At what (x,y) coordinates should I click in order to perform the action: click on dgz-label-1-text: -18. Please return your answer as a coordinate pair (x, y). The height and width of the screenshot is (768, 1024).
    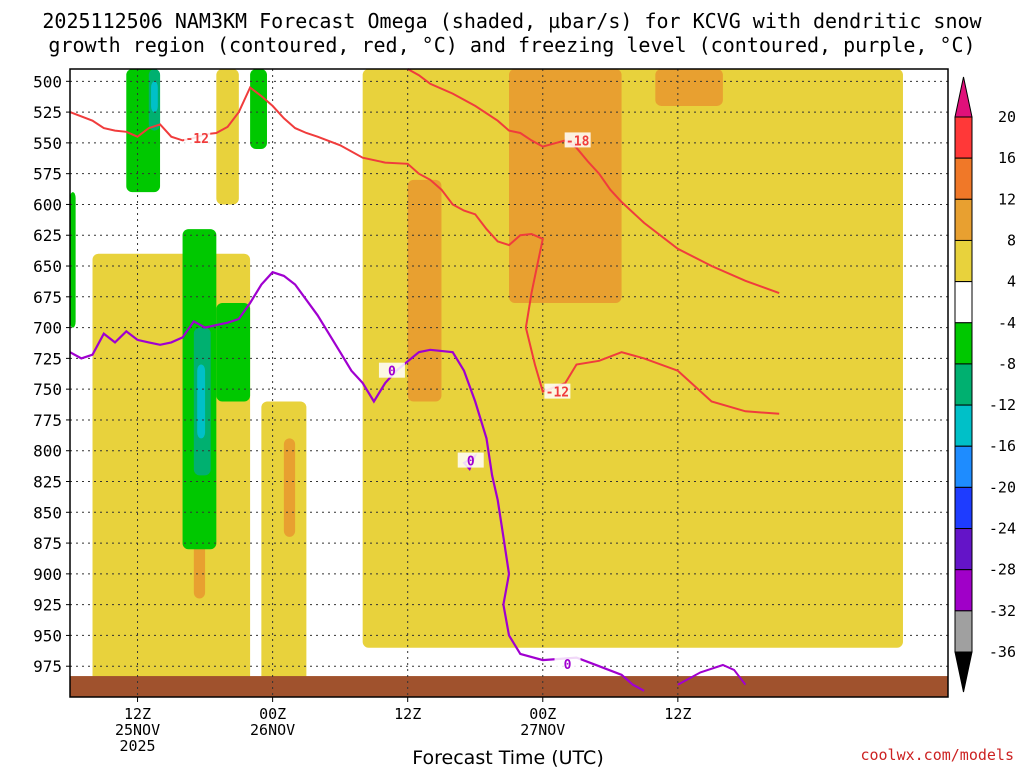
    Looking at the image, I should click on (578, 141).